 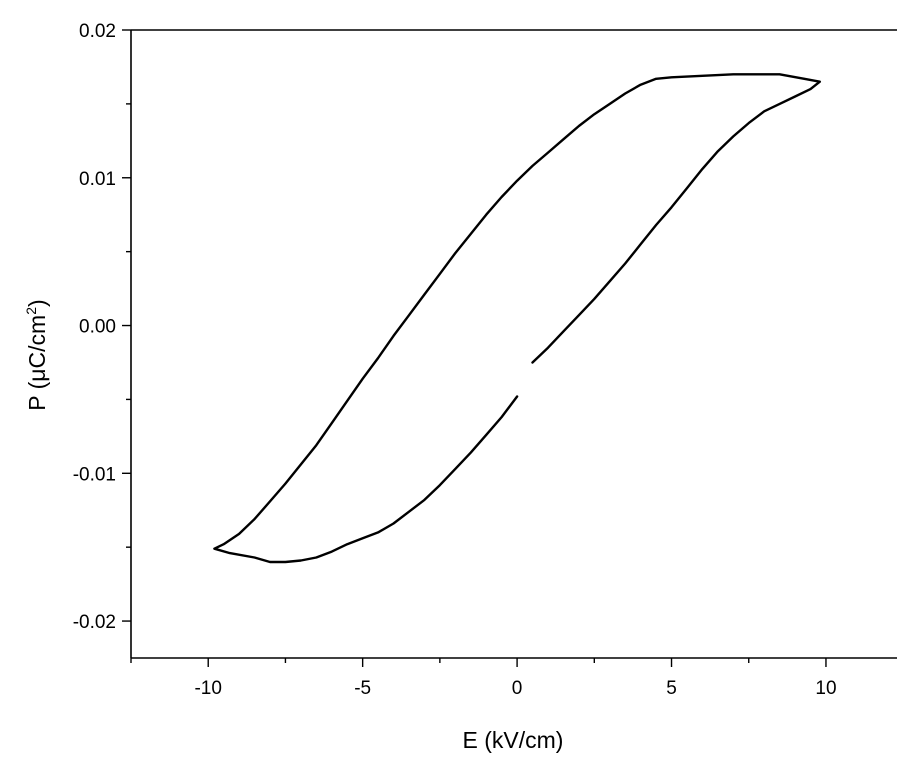 What do you see at coordinates (37, 395) in the screenshot?
I see `y-axis-title-prefix: P (` at bounding box center [37, 395].